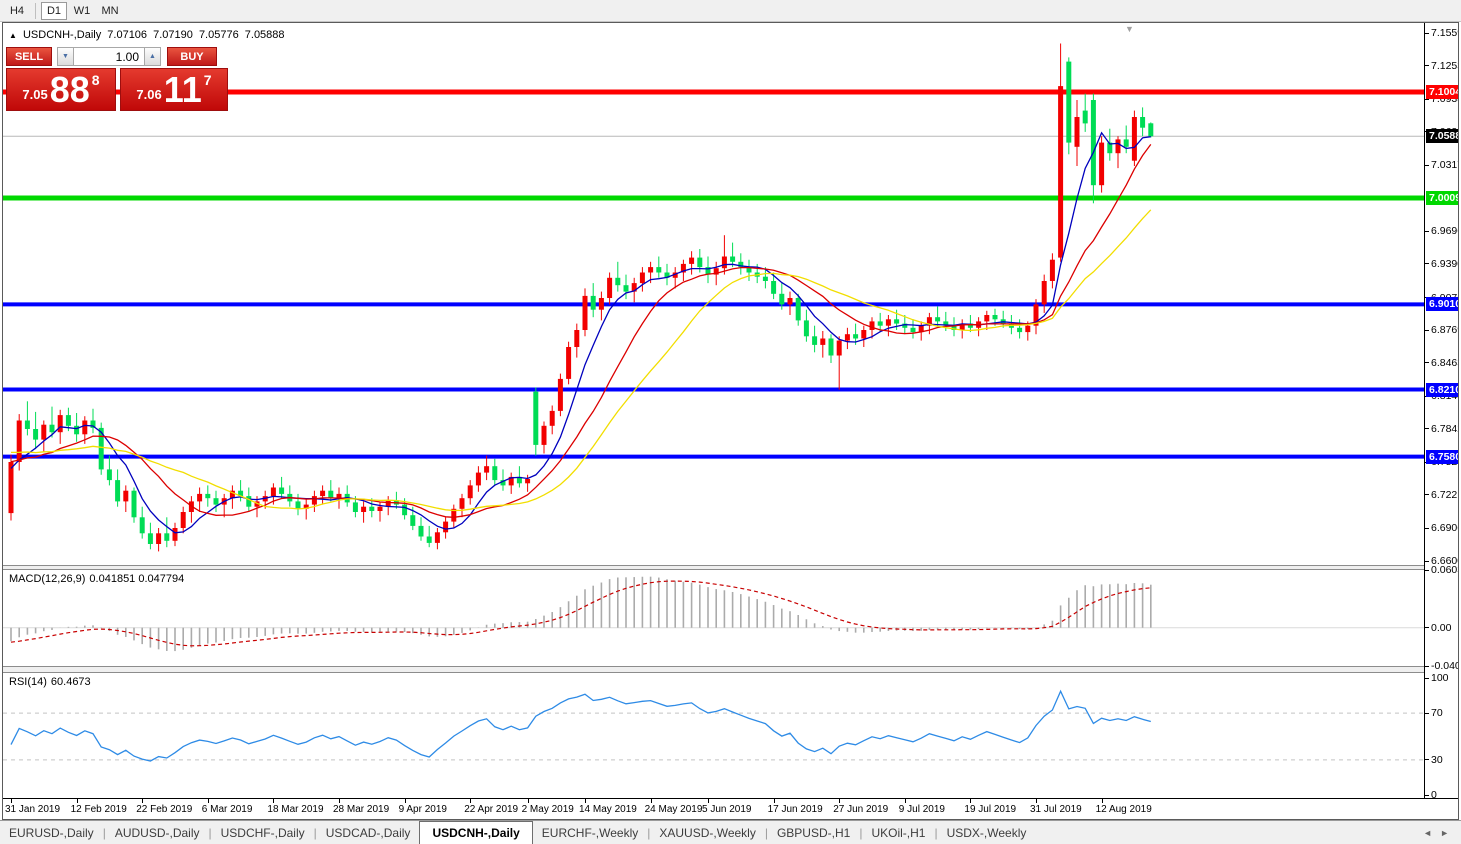  I want to click on volume-decrease-button: ▼, so click(65, 56).